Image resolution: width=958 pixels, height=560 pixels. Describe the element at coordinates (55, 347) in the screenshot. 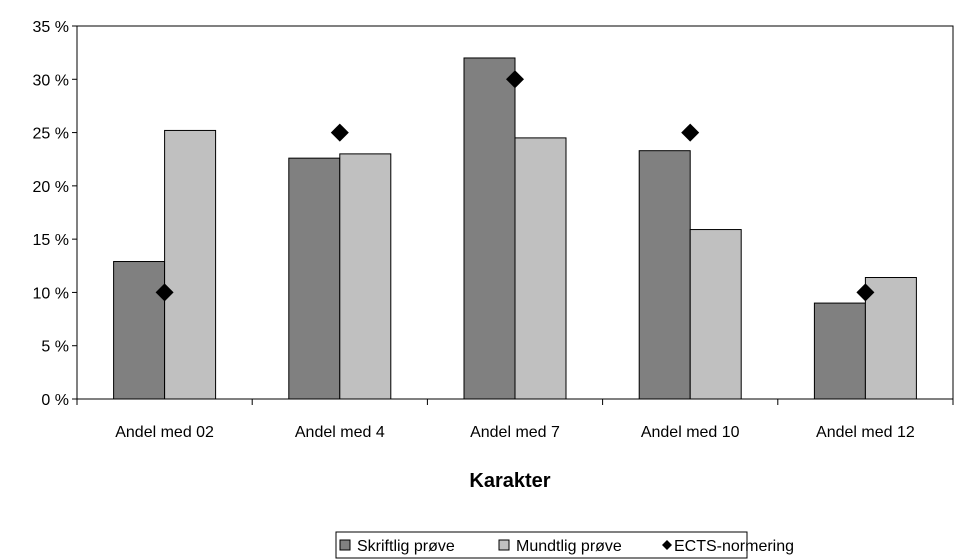

I see `y-tick-label: 5 %` at that location.